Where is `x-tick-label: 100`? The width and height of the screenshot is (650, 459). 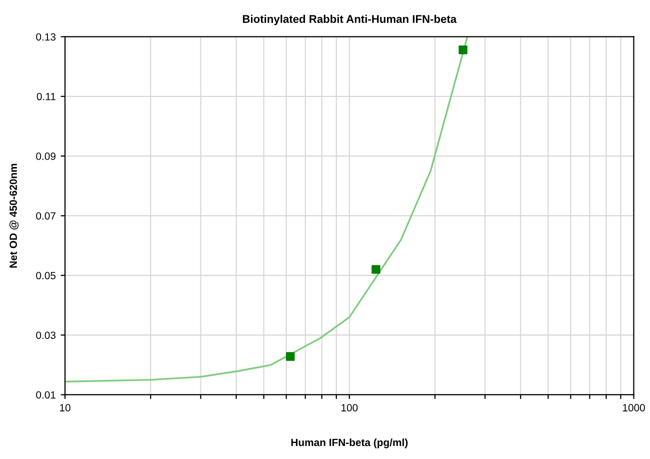
x-tick-label: 100 is located at coordinates (349, 408).